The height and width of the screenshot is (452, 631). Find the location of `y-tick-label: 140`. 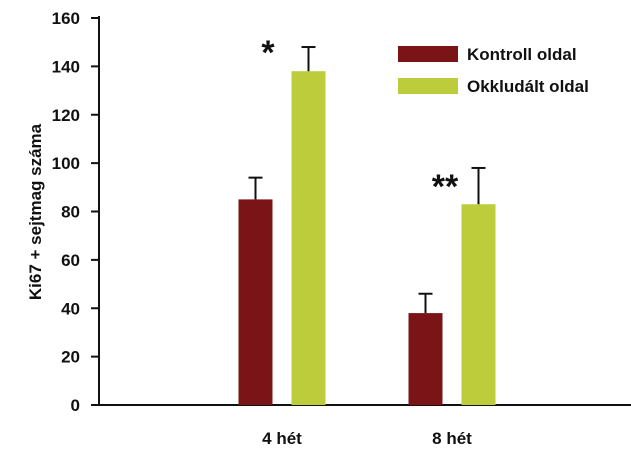

y-tick-label: 140 is located at coordinates (66, 66).